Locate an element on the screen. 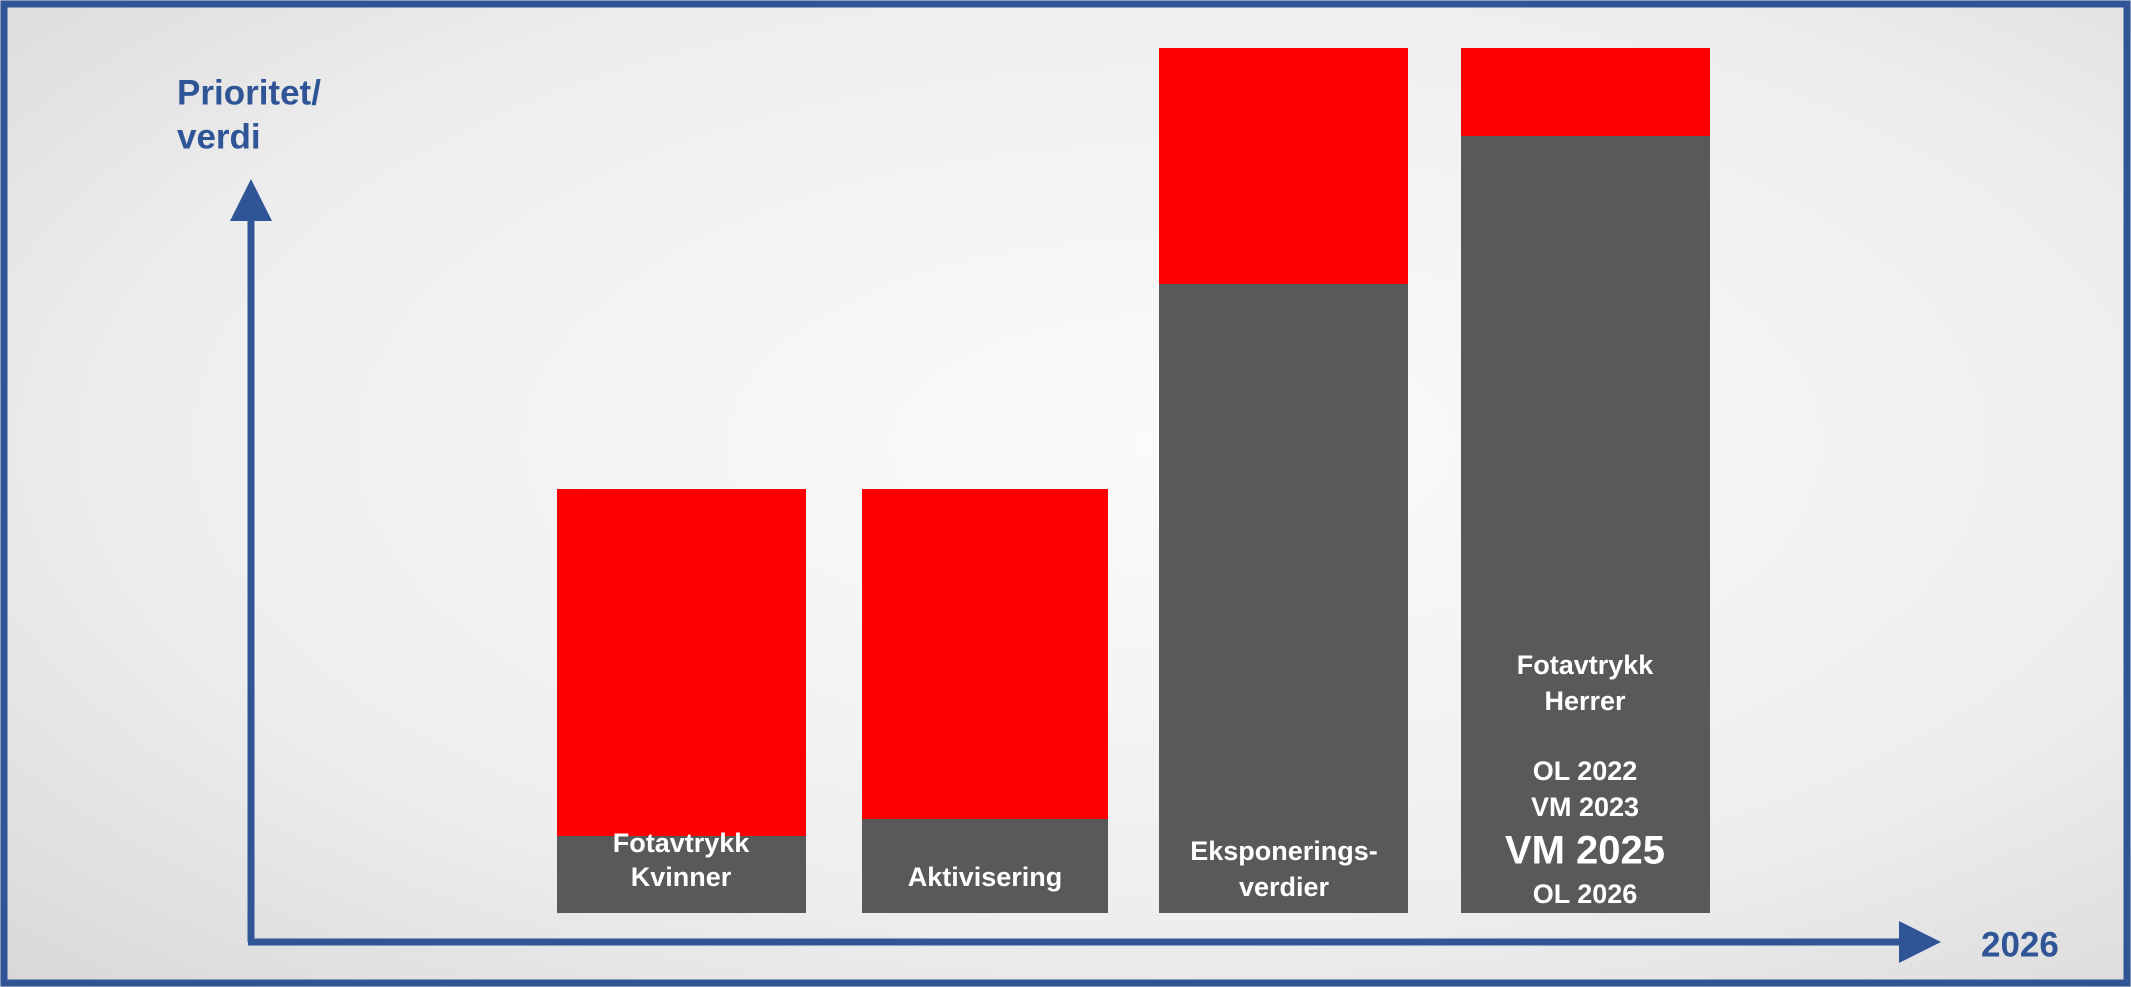  y-axis-label: Prioritet/ is located at coordinates (249, 92).